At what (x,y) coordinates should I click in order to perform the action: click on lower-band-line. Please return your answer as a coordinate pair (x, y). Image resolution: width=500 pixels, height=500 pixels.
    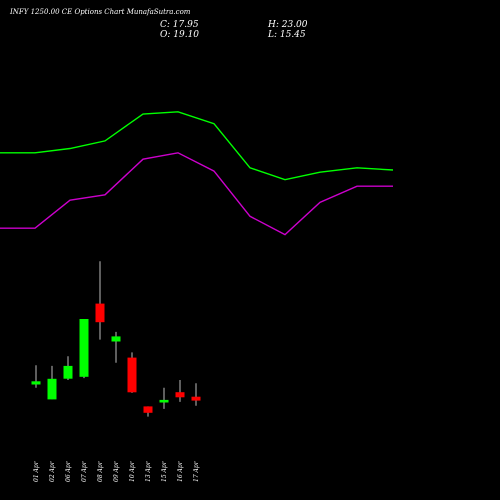
    Looking at the image, I should click on (196, 194).